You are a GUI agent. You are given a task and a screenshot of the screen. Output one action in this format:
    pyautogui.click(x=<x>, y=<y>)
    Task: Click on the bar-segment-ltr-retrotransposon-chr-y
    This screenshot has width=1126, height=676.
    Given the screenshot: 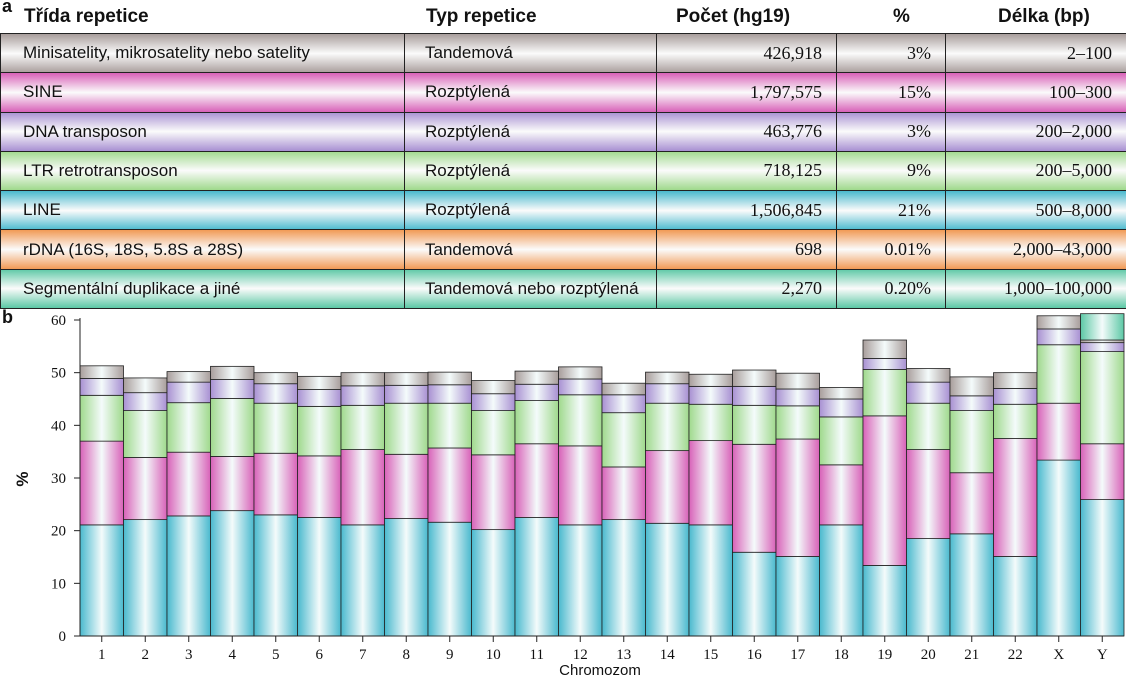 What is the action you would take?
    pyautogui.click(x=1102, y=398)
    